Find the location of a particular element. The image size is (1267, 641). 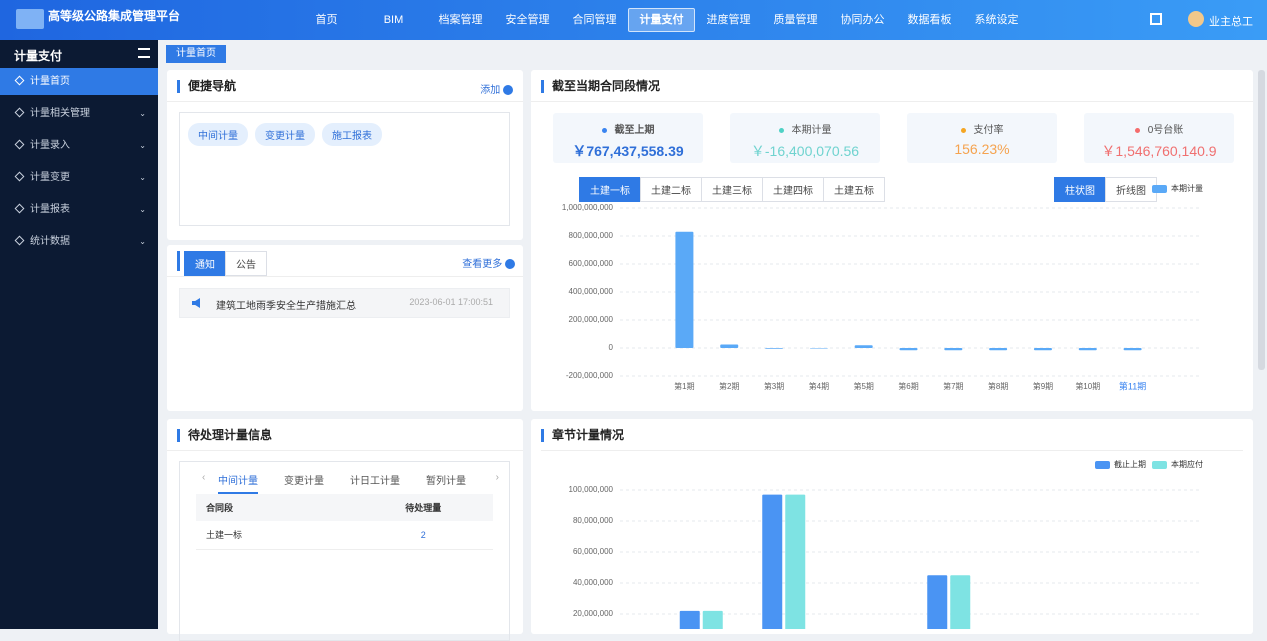

speaker-icon is located at coordinates (196, 303).